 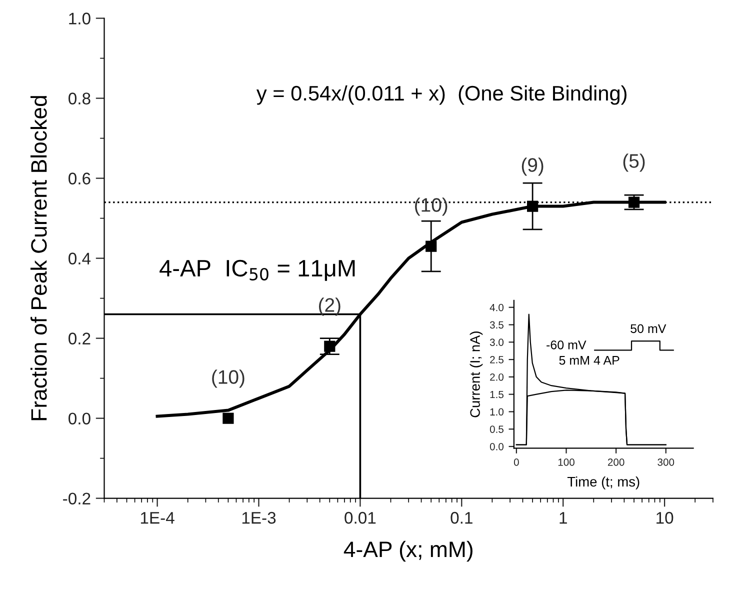 What do you see at coordinates (616, 462) in the screenshot?
I see `x-tick-label: 200` at bounding box center [616, 462].